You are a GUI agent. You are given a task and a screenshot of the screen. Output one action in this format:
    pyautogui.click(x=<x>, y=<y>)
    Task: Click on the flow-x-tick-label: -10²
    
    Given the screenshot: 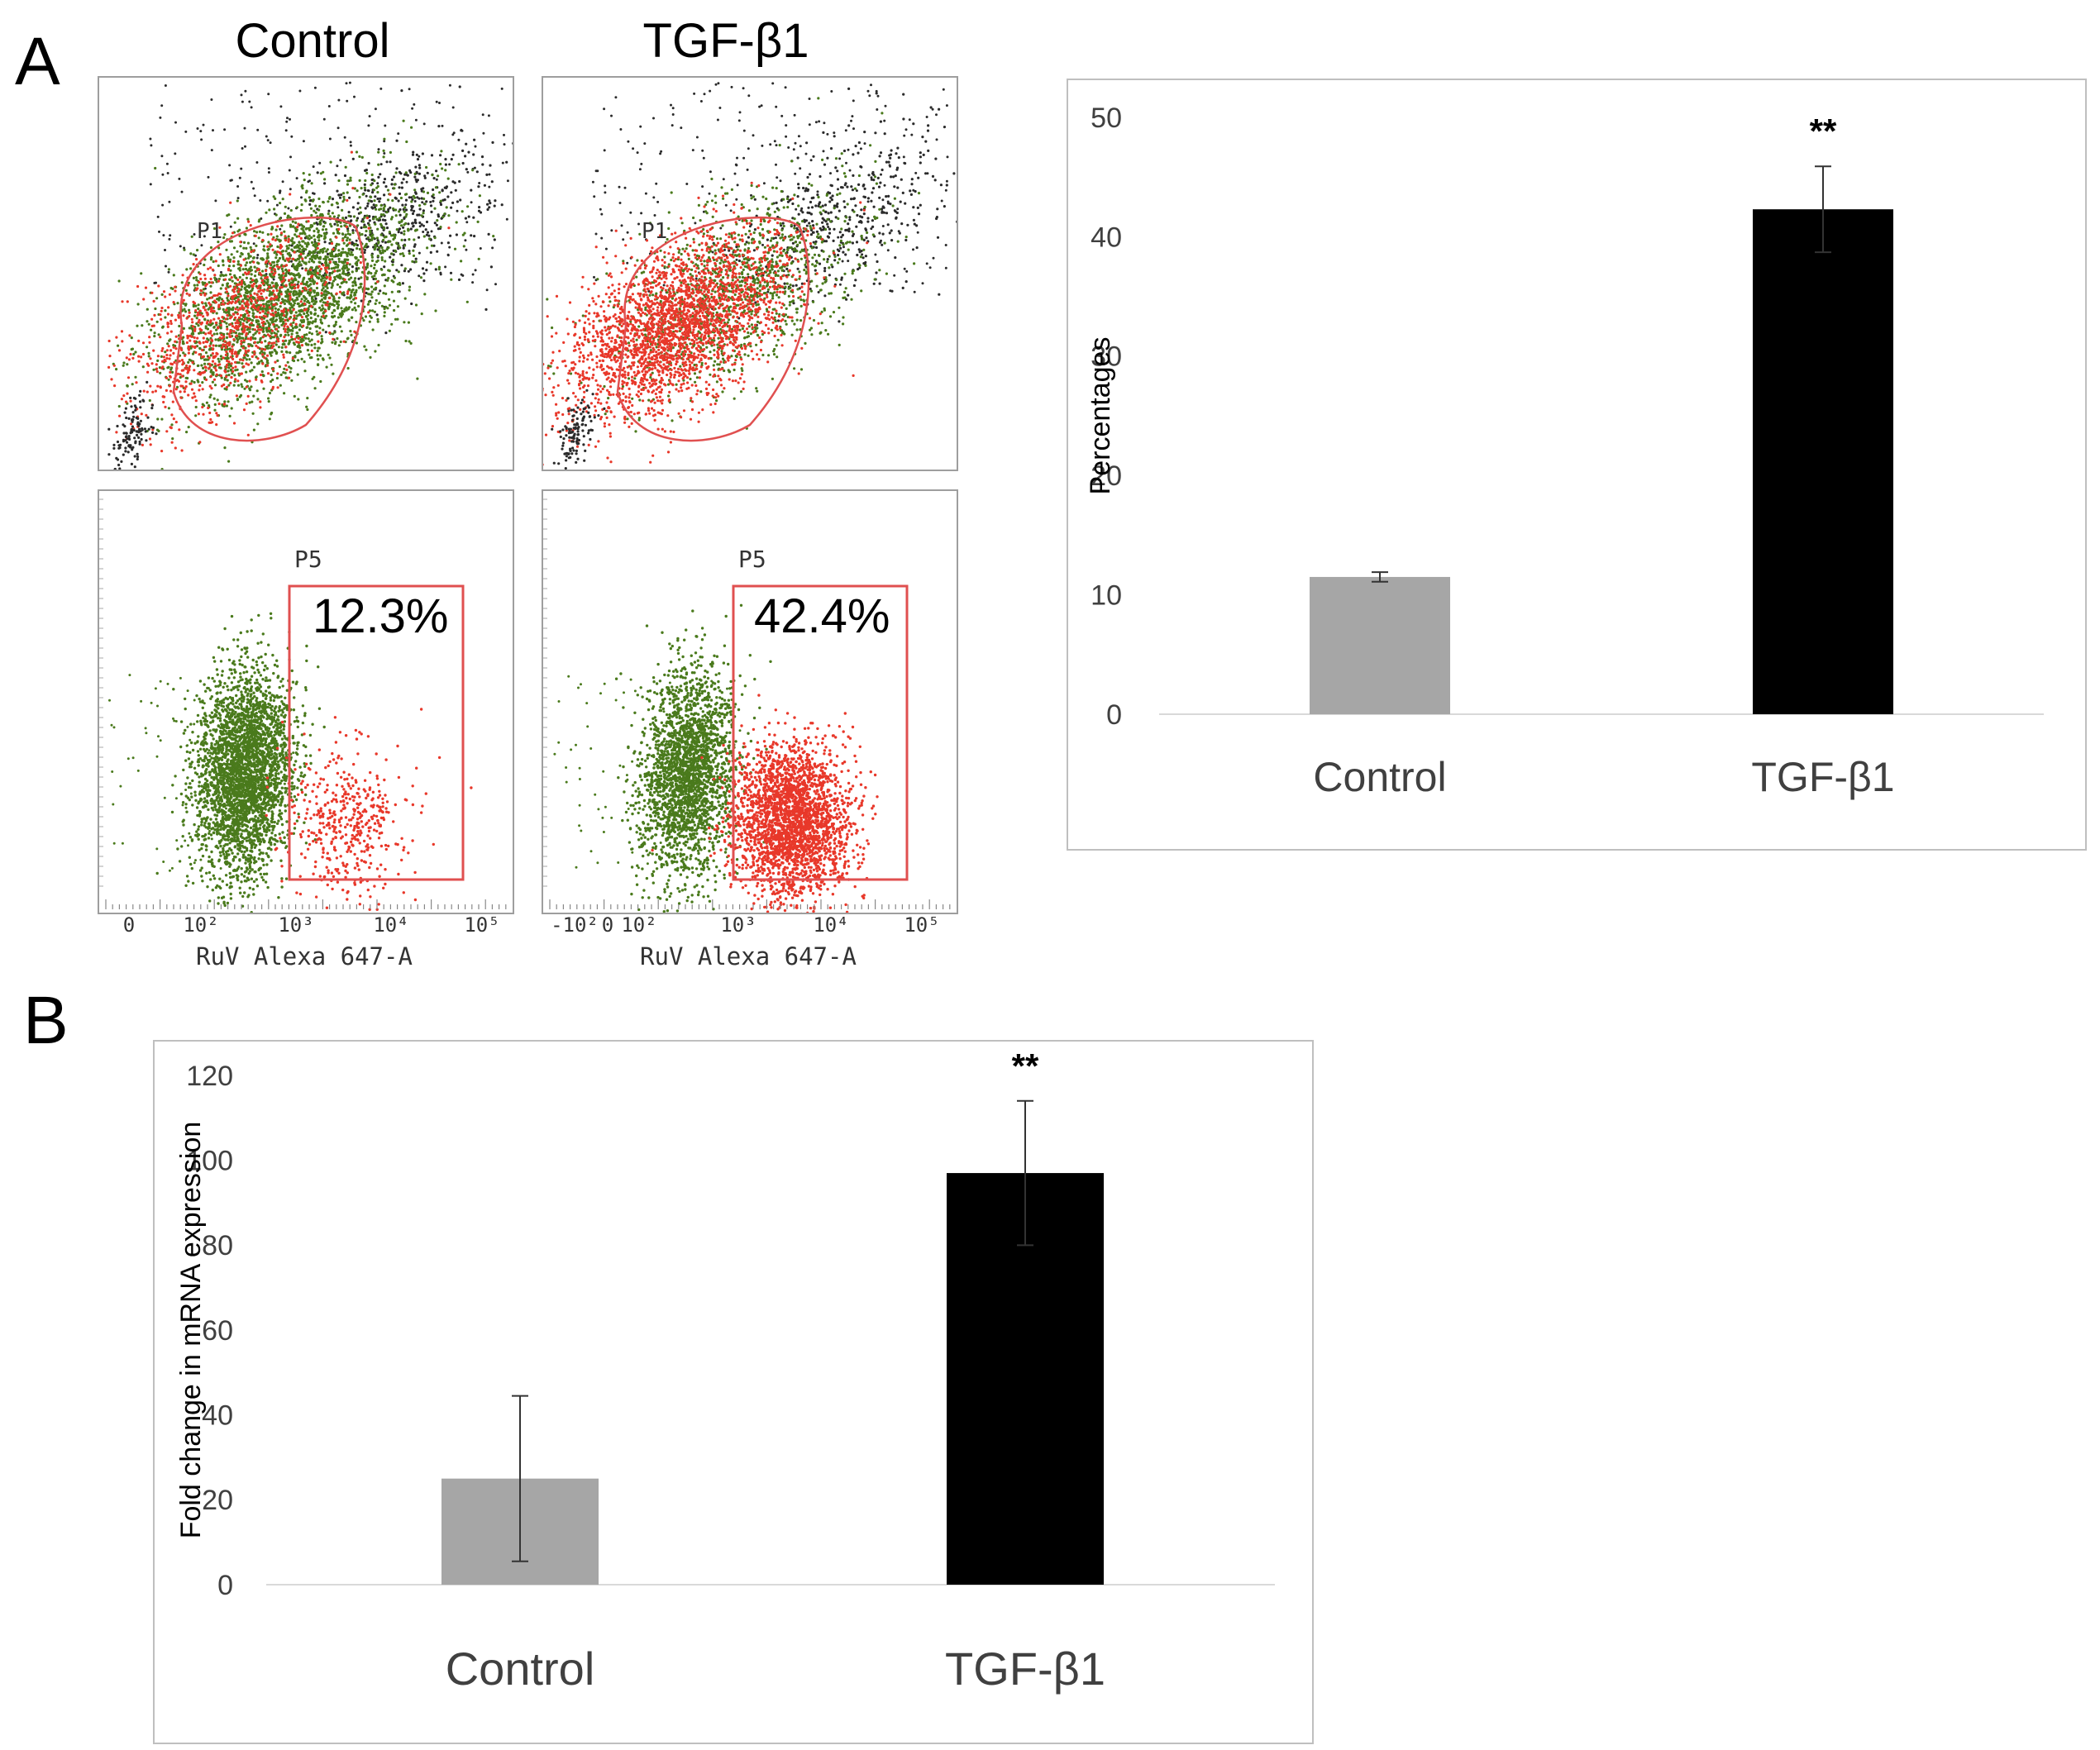 What is the action you would take?
    pyautogui.click(x=575, y=925)
    